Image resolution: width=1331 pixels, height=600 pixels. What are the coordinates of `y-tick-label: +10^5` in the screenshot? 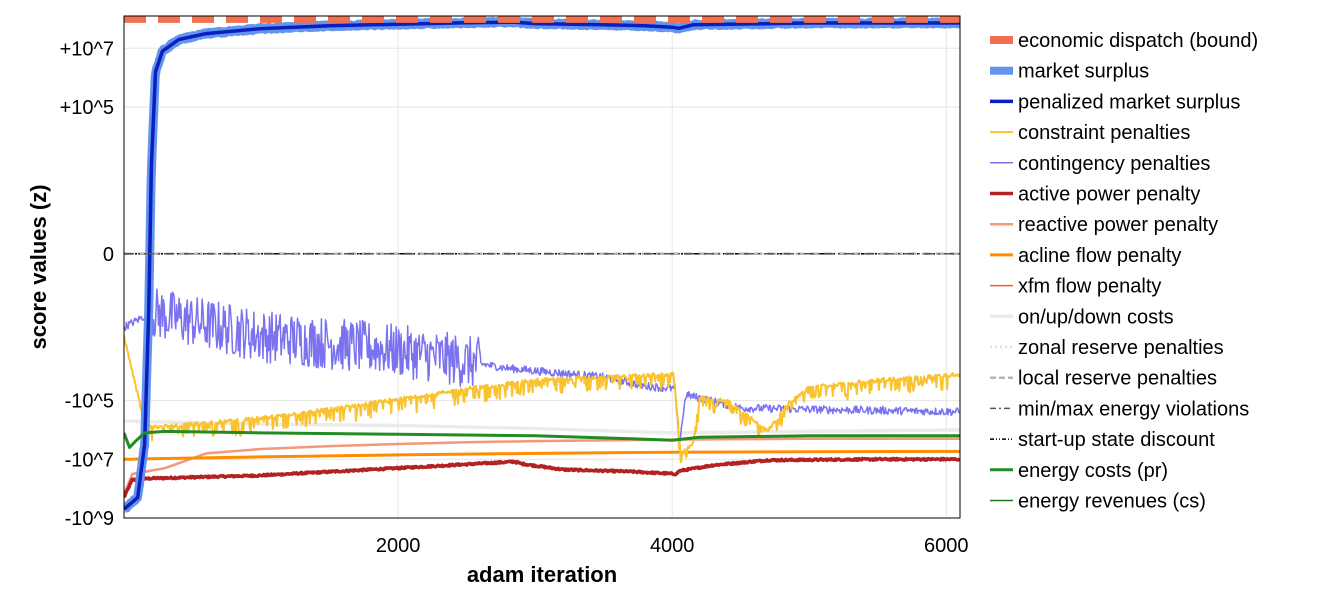 It's located at (87, 108).